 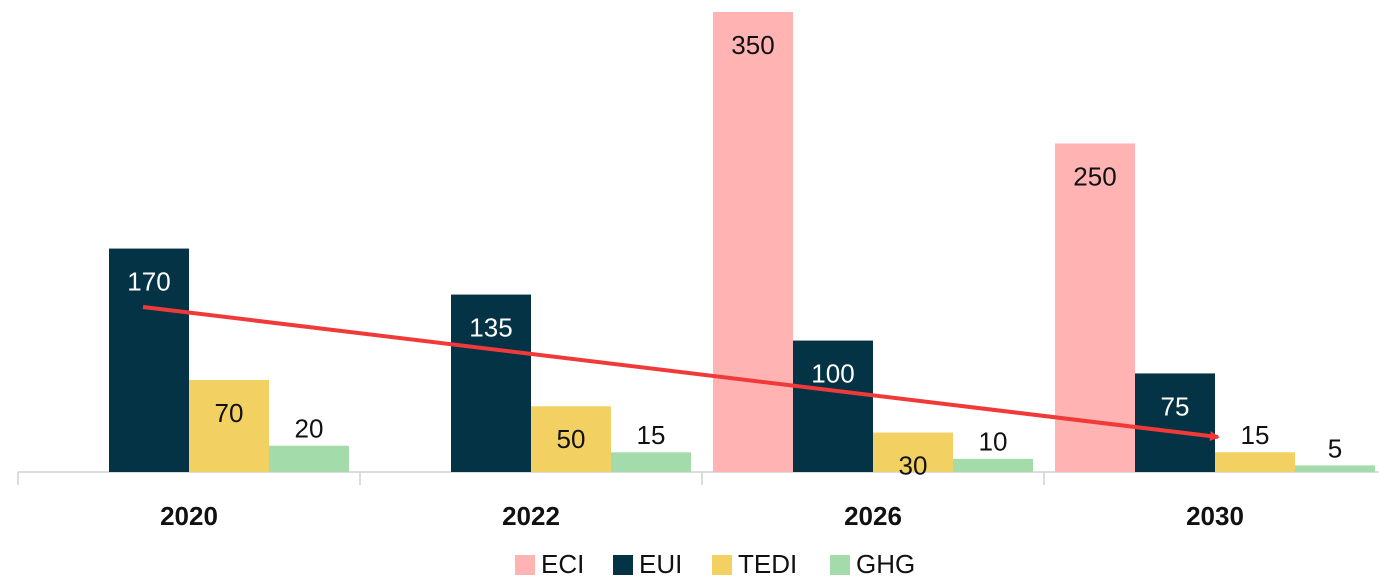 What do you see at coordinates (993, 442) in the screenshot?
I see `data-label: 10` at bounding box center [993, 442].